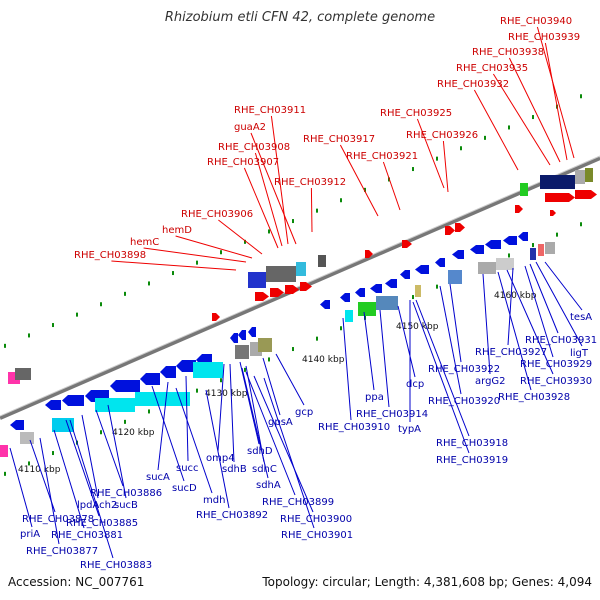 Image resolution: width=600 pixels, height=600 pixels. What do you see at coordinates (354, 427) in the screenshot?
I see `gene-label: RHE_CH03910` at bounding box center [354, 427].